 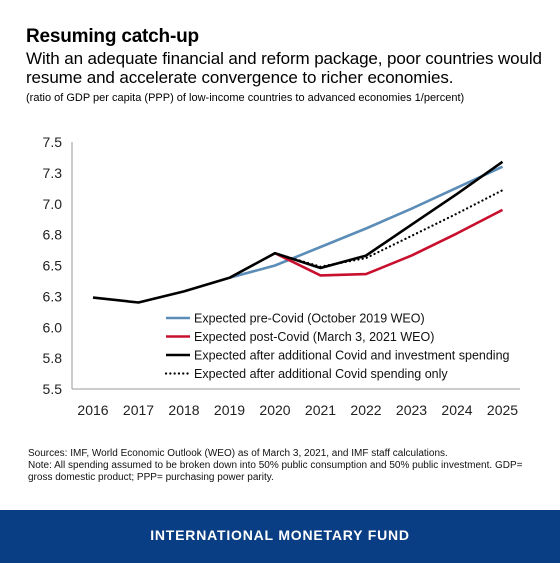 What do you see at coordinates (53, 358) in the screenshot?
I see `y-tick-label: 5.8` at bounding box center [53, 358].